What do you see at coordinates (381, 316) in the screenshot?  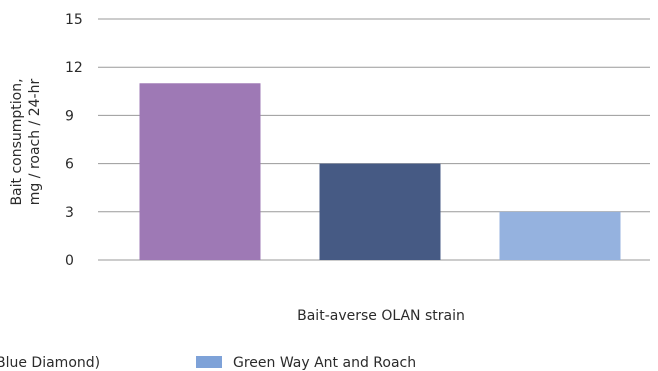 I see `x-axis-label: Bait-averse OLAN strain` at bounding box center [381, 316].